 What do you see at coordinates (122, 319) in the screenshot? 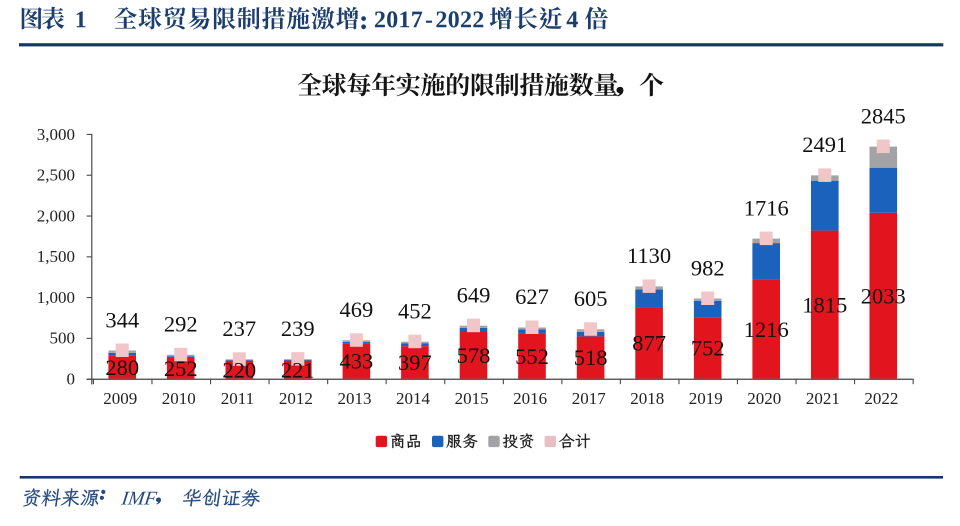
I see `svg-text: 344` at bounding box center [122, 319].